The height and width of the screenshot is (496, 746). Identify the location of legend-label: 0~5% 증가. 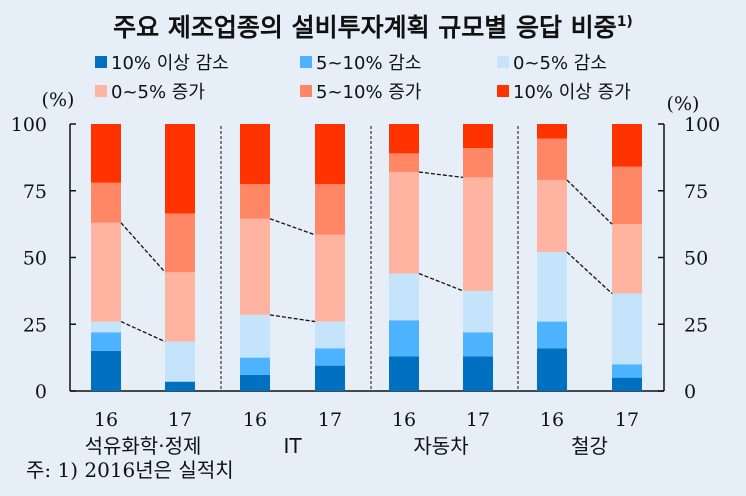
(158, 92).